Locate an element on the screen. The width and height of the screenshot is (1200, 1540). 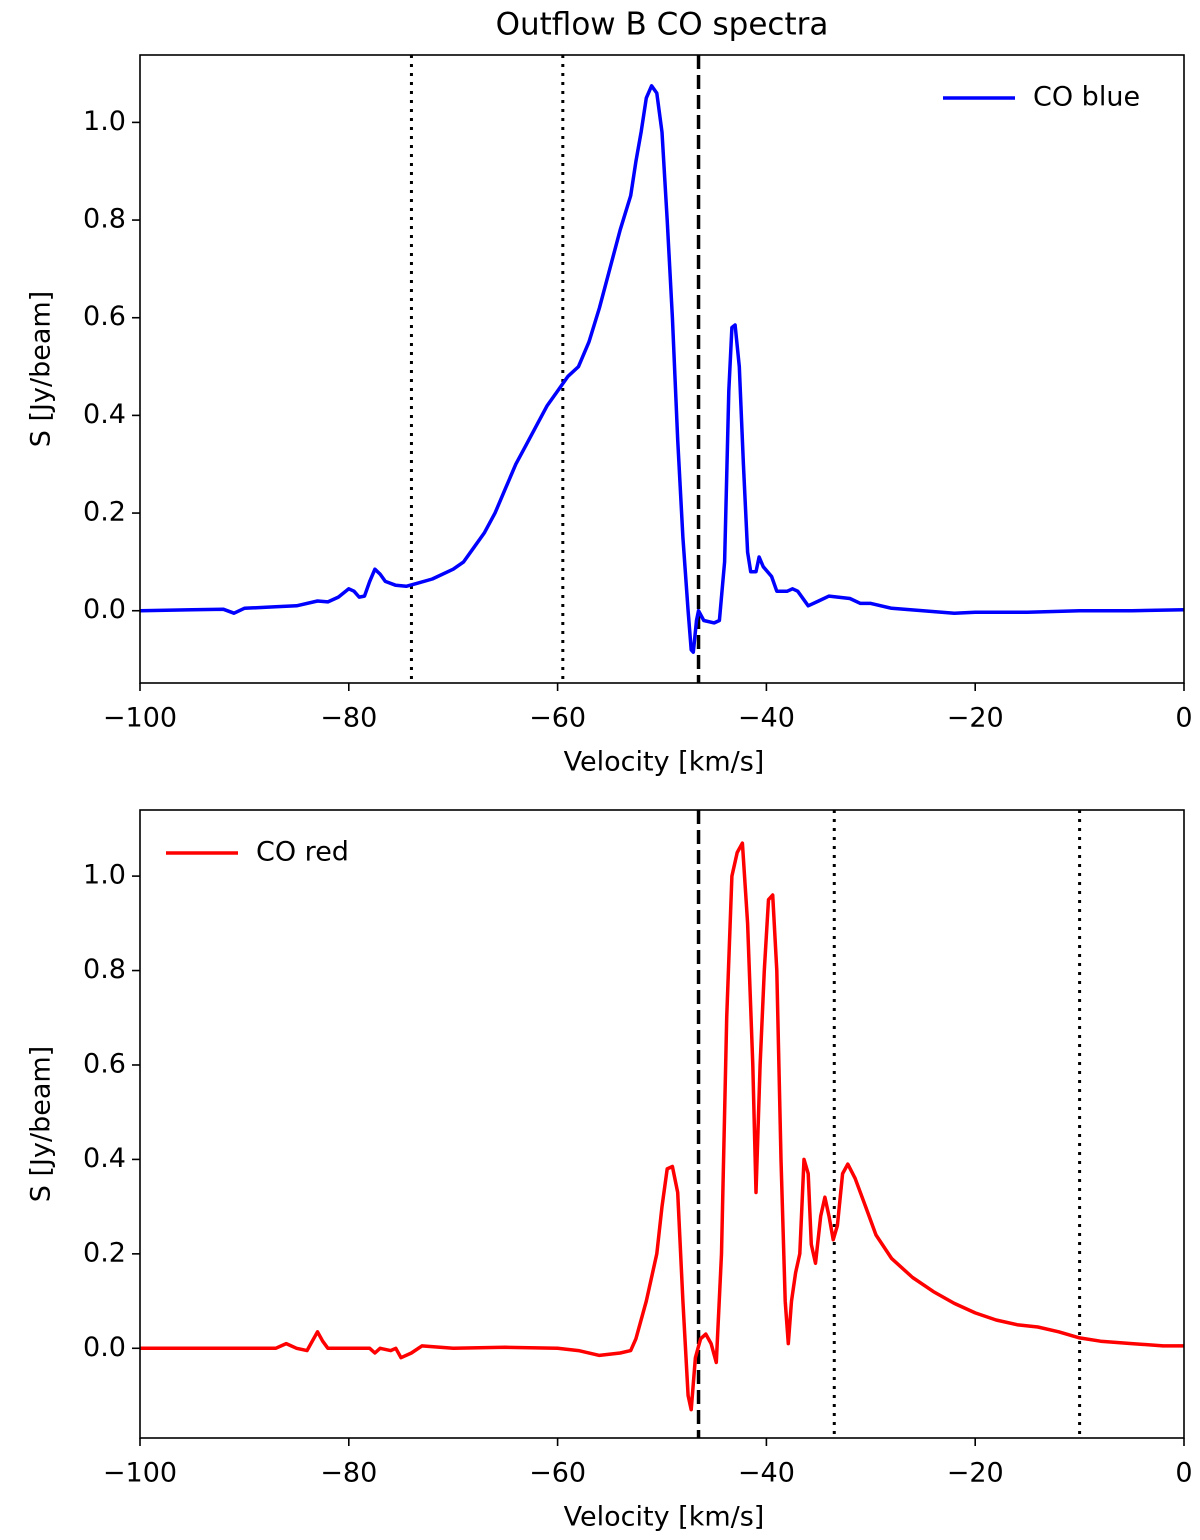
legend-label: CO red is located at coordinates (302, 852).